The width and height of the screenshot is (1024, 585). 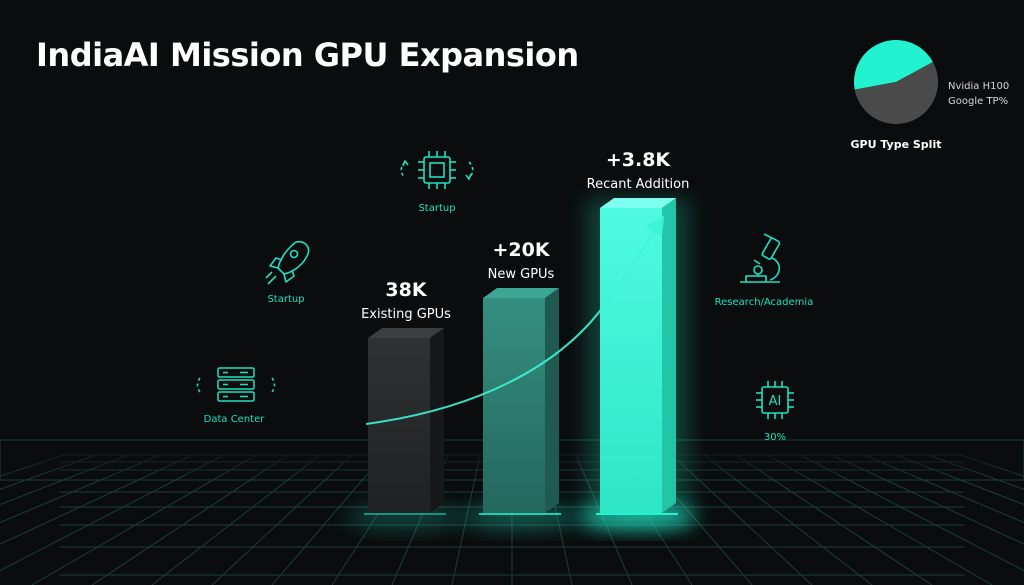 I want to click on trend-arrow, so click(x=515, y=320).